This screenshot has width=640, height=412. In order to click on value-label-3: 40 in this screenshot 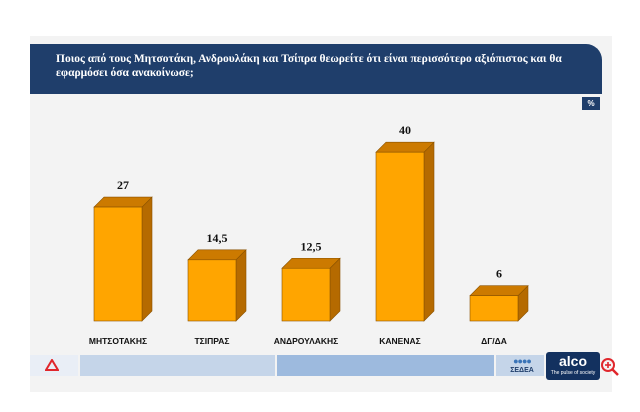, I will do `click(405, 130)`.